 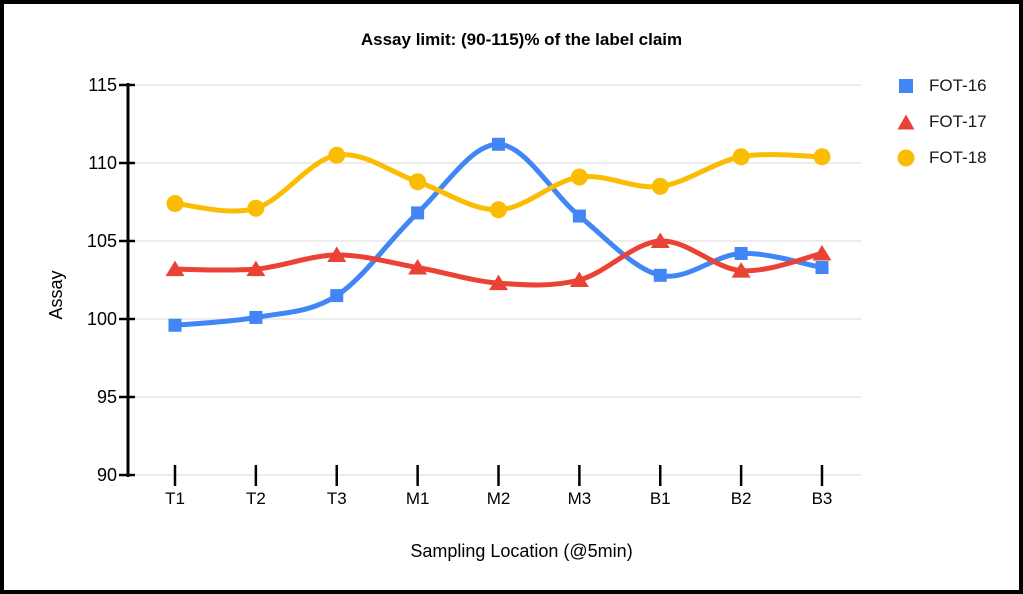 What do you see at coordinates (822, 252) in the screenshot?
I see `data-point-fot-17-B3` at bounding box center [822, 252].